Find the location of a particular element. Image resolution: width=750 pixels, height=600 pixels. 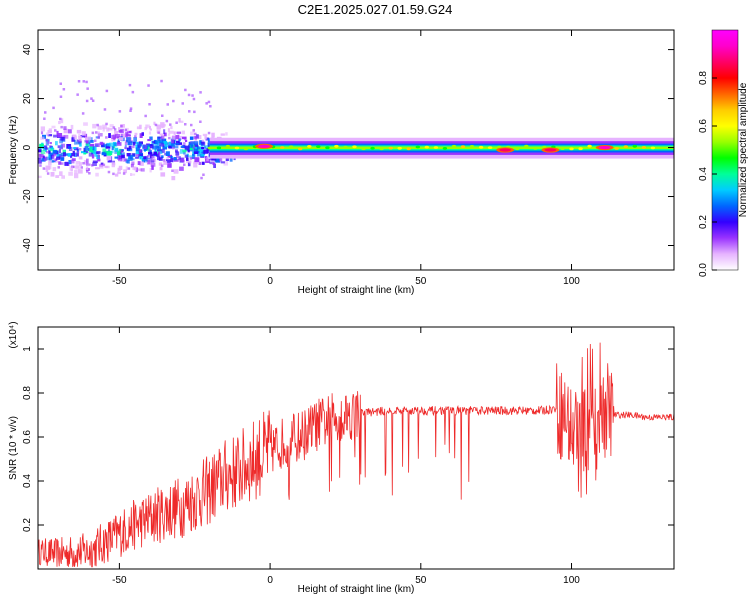

snr-xlabel: Height of straight line (km) is located at coordinates (356, 589).